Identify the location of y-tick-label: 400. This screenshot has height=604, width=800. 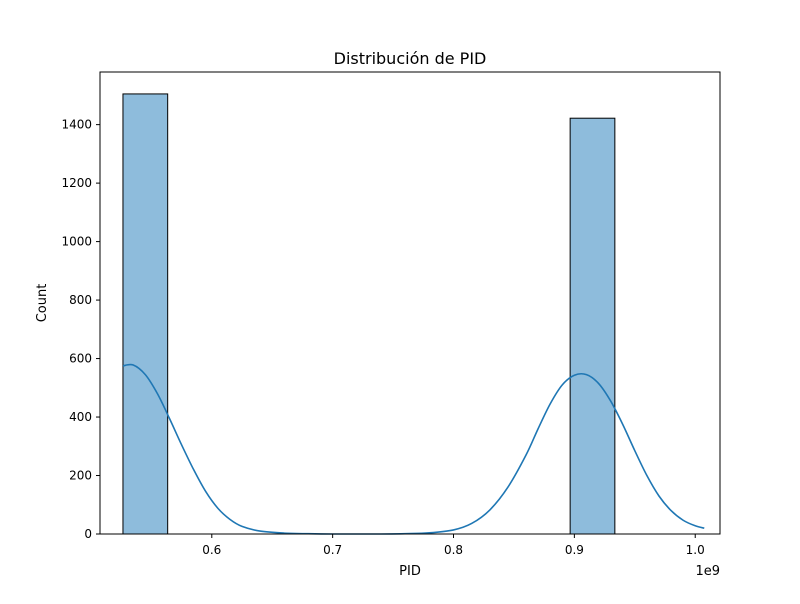
(80, 417).